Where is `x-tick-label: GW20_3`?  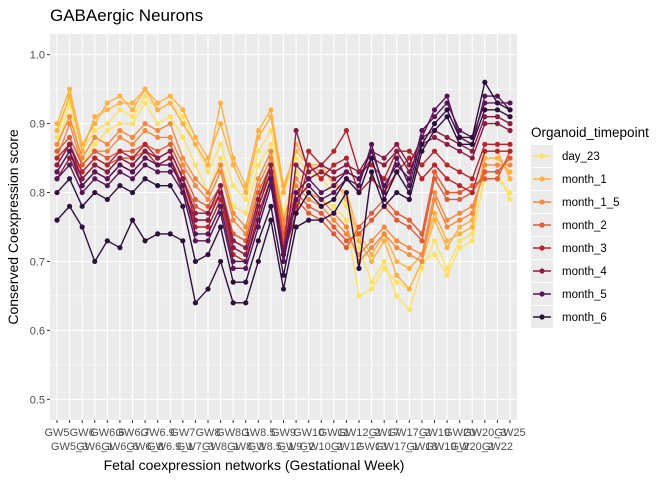 x-tick-label: GW20_3 is located at coordinates (484, 433).